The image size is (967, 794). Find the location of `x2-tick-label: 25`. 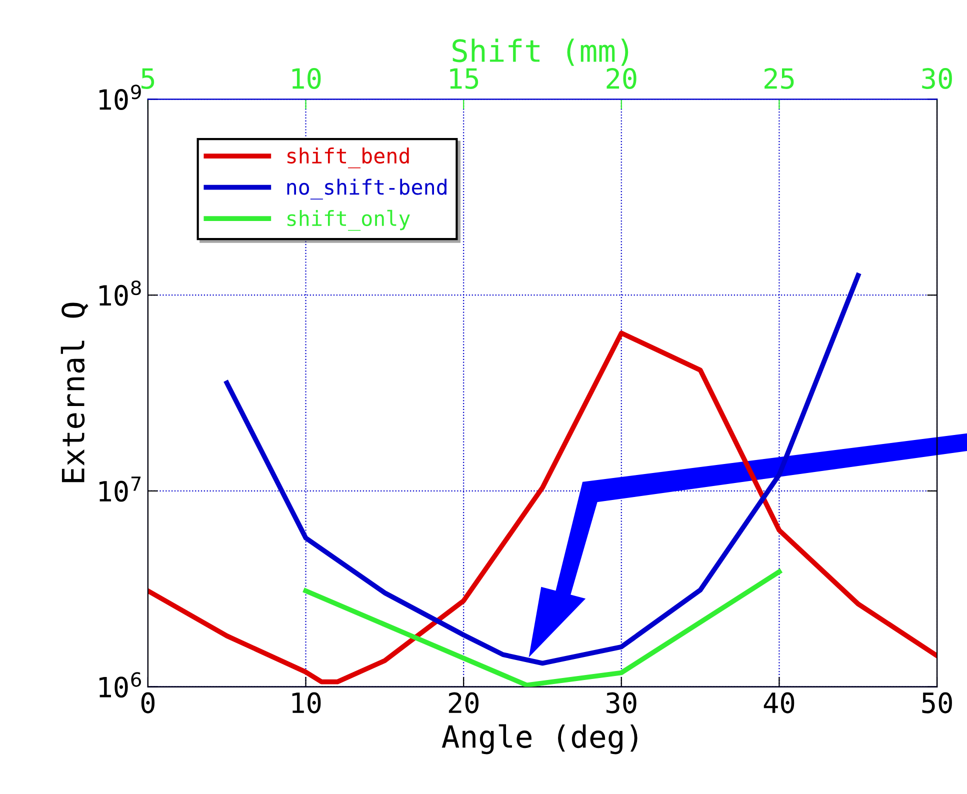

x2-tick-label: 25 is located at coordinates (779, 79).